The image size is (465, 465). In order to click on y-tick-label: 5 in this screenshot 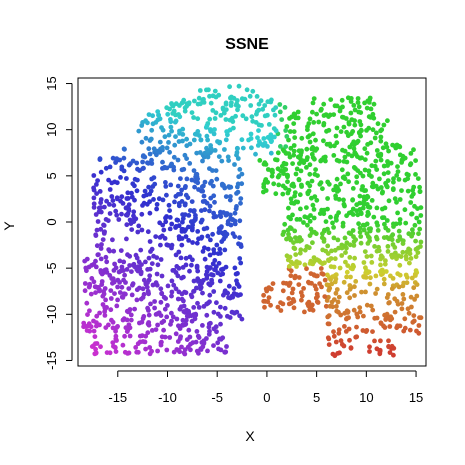, I will do `click(51, 175)`.